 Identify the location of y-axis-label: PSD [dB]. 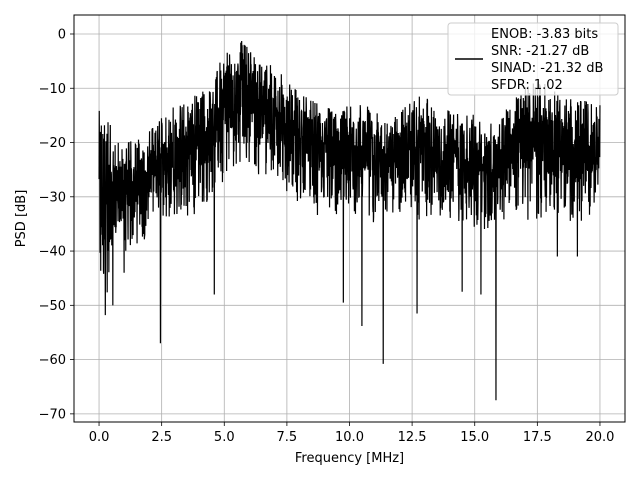
(21, 219).